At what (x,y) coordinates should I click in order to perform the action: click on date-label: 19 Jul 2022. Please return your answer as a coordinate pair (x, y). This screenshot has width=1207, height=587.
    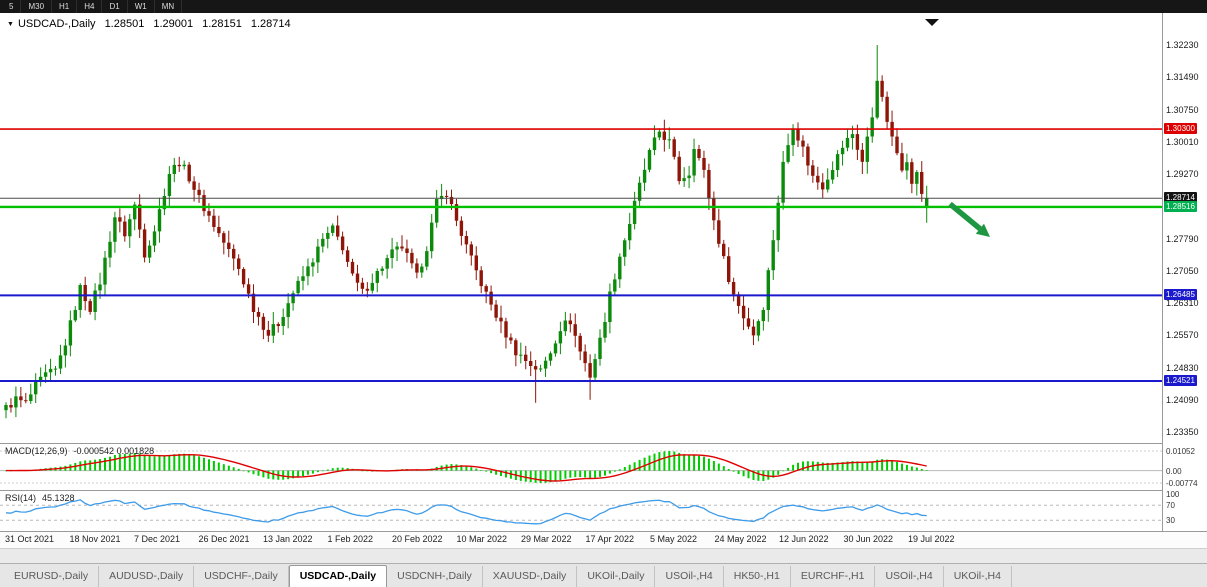
    Looking at the image, I should click on (931, 539).